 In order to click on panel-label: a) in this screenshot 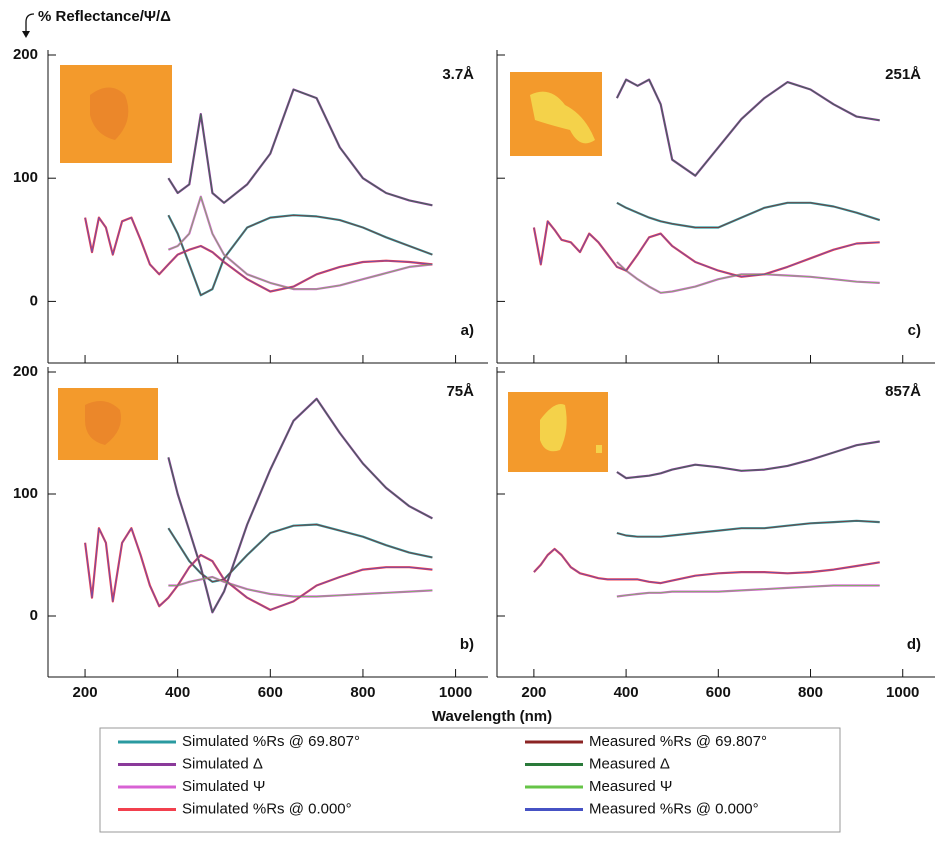, I will do `click(467, 330)`.